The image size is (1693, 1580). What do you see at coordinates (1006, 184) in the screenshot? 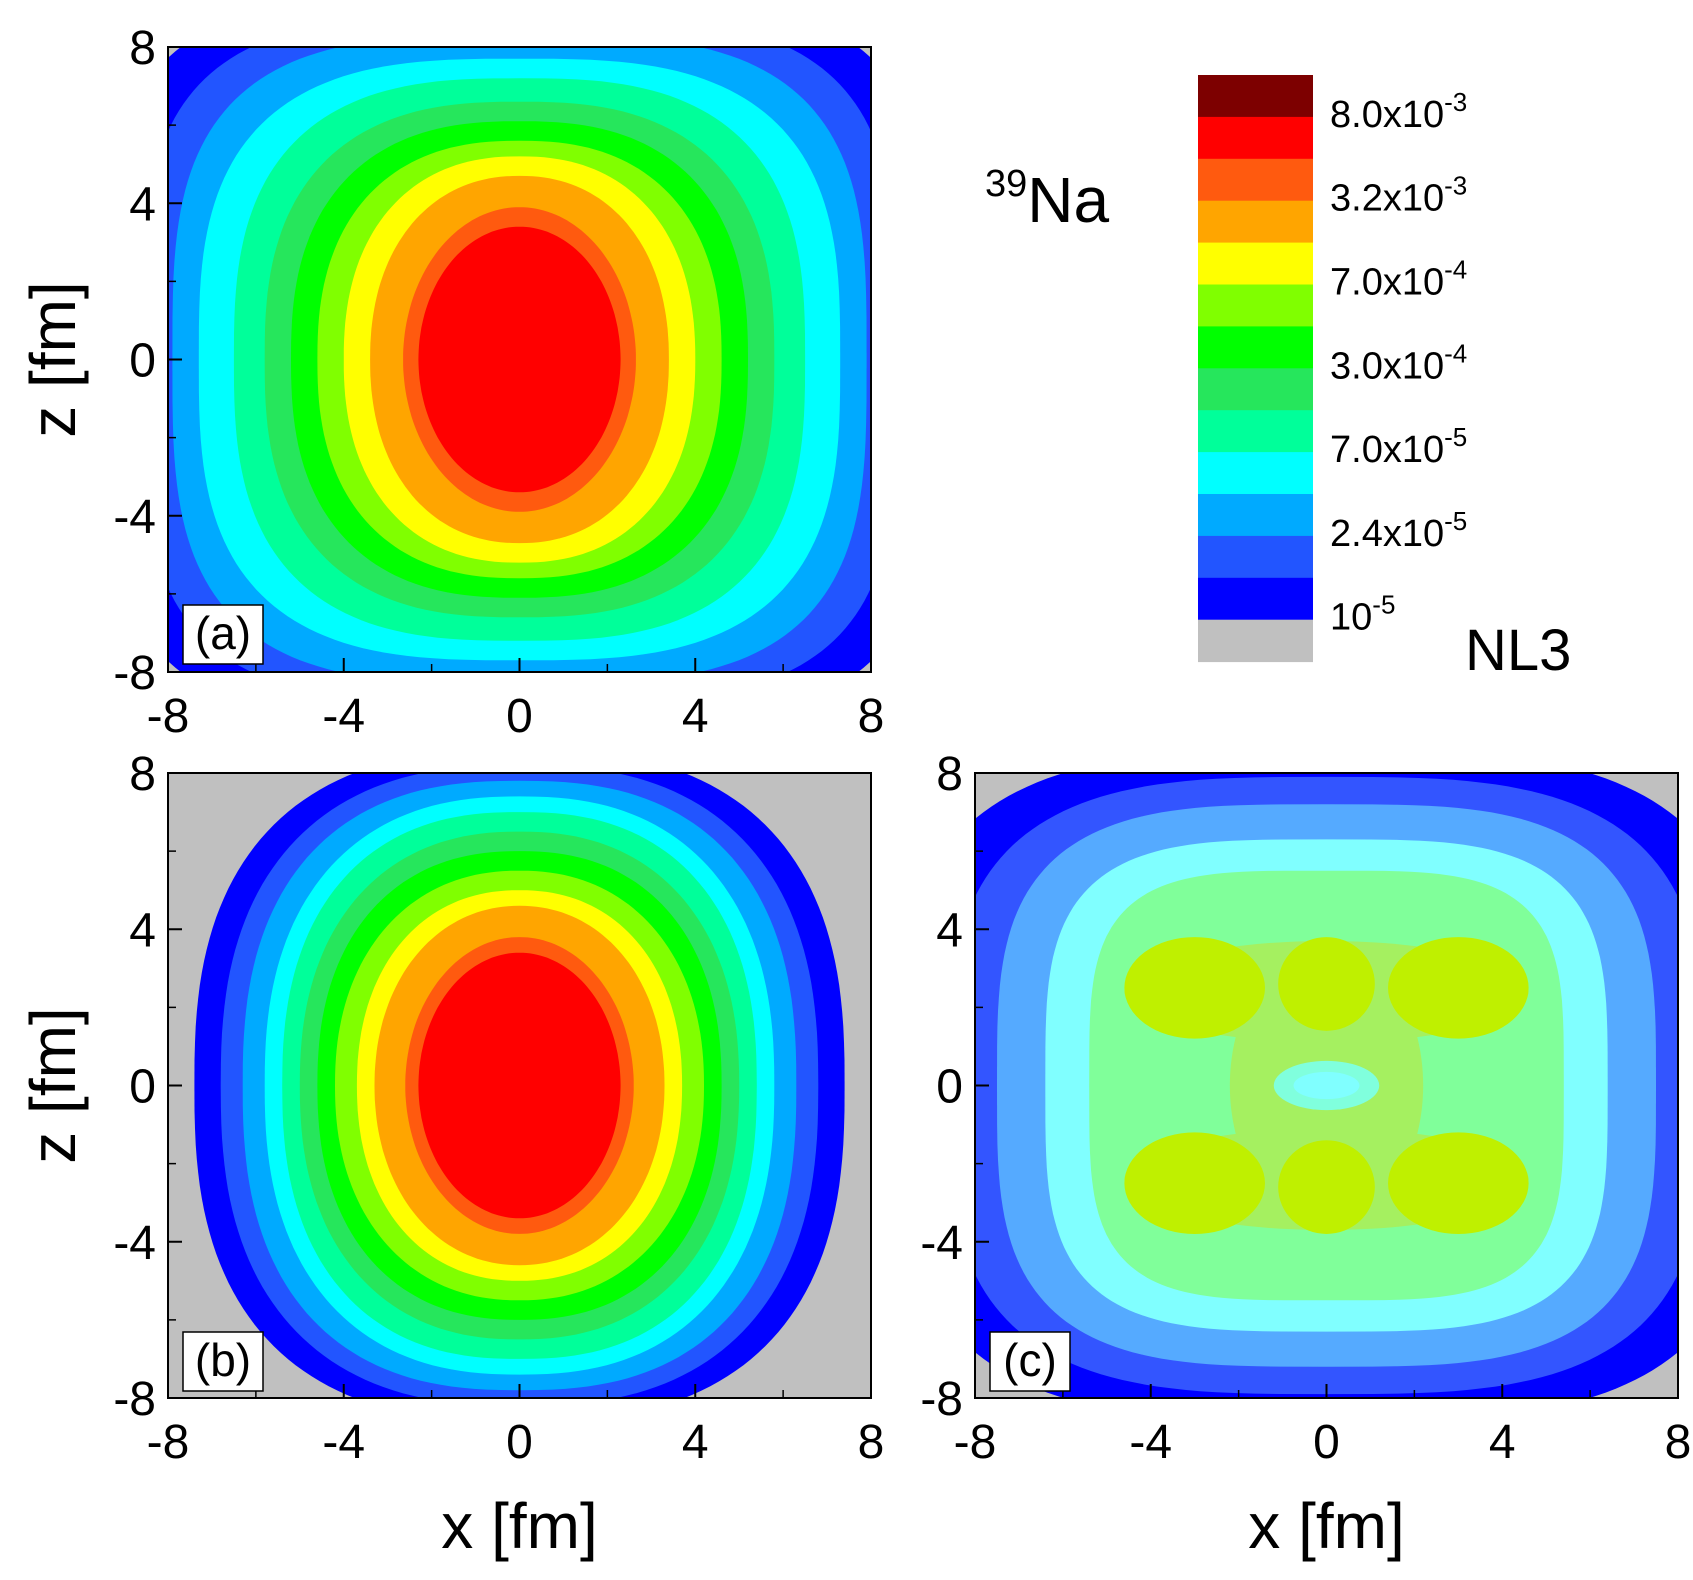
I see `nucleus-mass: 39` at bounding box center [1006, 184].